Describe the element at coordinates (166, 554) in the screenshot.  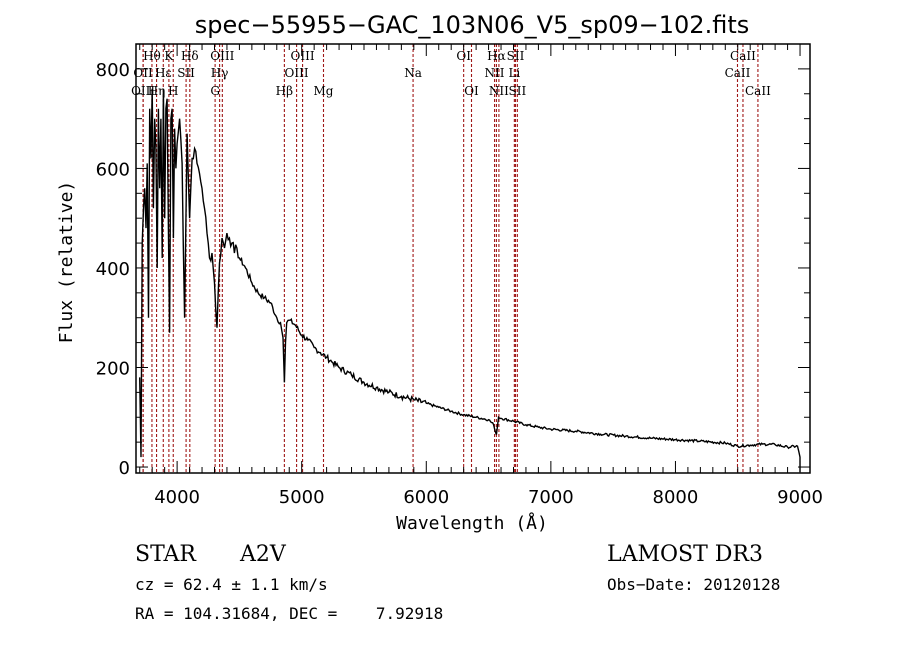
I see `object-class: STAR` at that location.